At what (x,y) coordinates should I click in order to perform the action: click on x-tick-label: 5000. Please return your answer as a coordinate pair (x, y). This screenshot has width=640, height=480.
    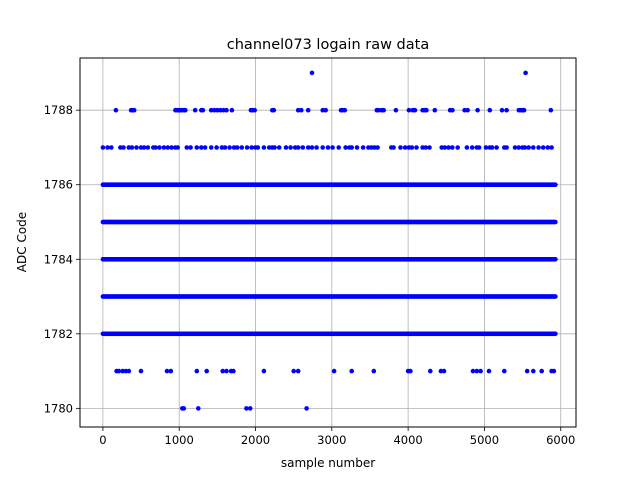
    Looking at the image, I should click on (484, 440).